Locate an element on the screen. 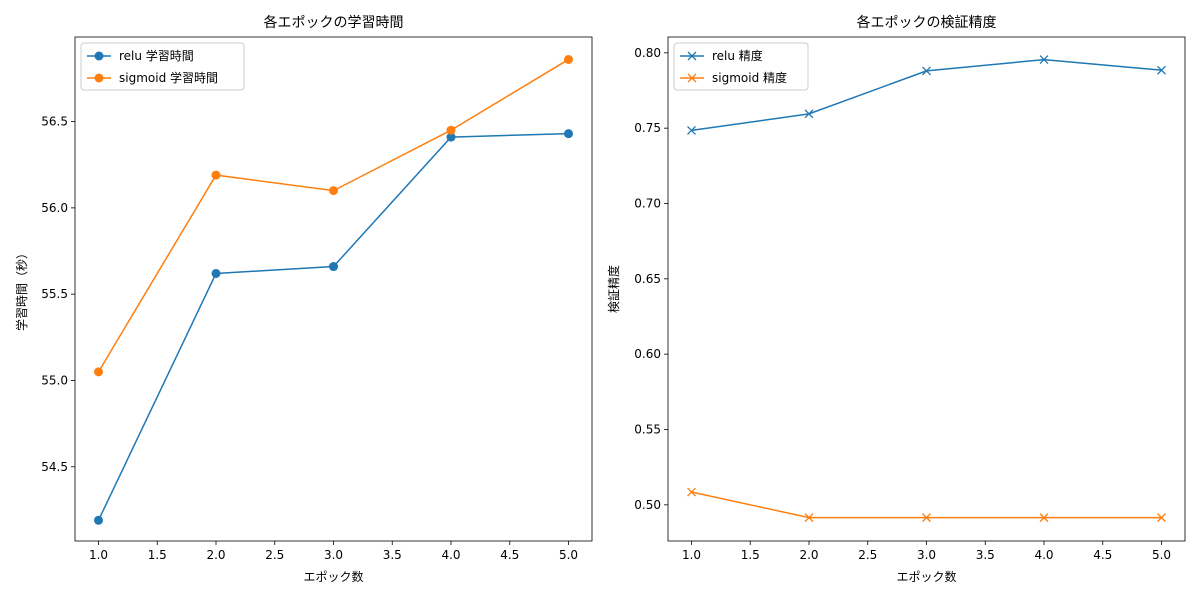 This screenshot has width=1200, height=600. y-tick-label: 0.65 is located at coordinates (647, 279).